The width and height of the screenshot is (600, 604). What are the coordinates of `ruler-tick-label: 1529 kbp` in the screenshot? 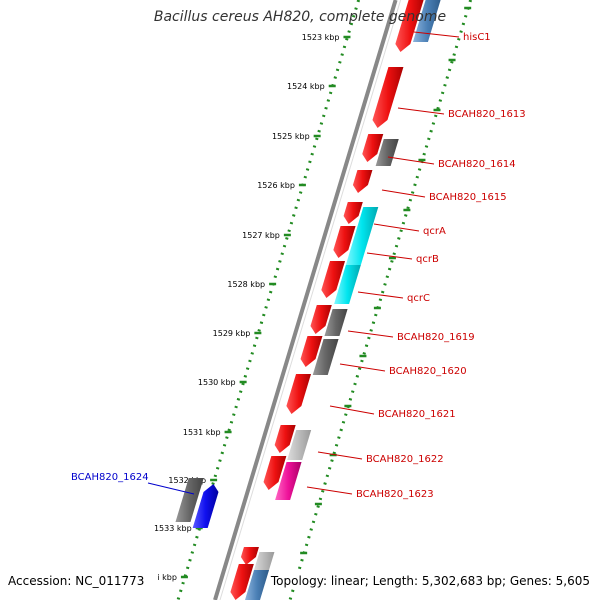 It's located at (232, 333).